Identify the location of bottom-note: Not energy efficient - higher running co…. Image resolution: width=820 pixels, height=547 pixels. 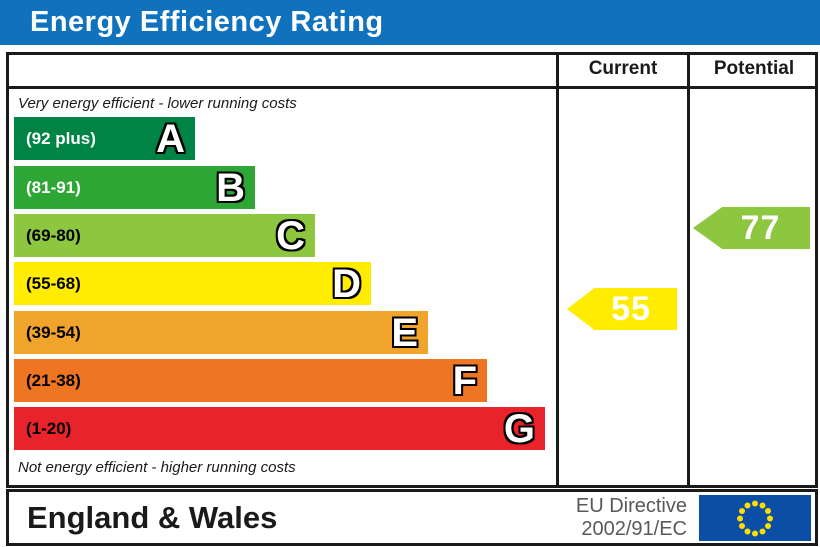
(157, 467).